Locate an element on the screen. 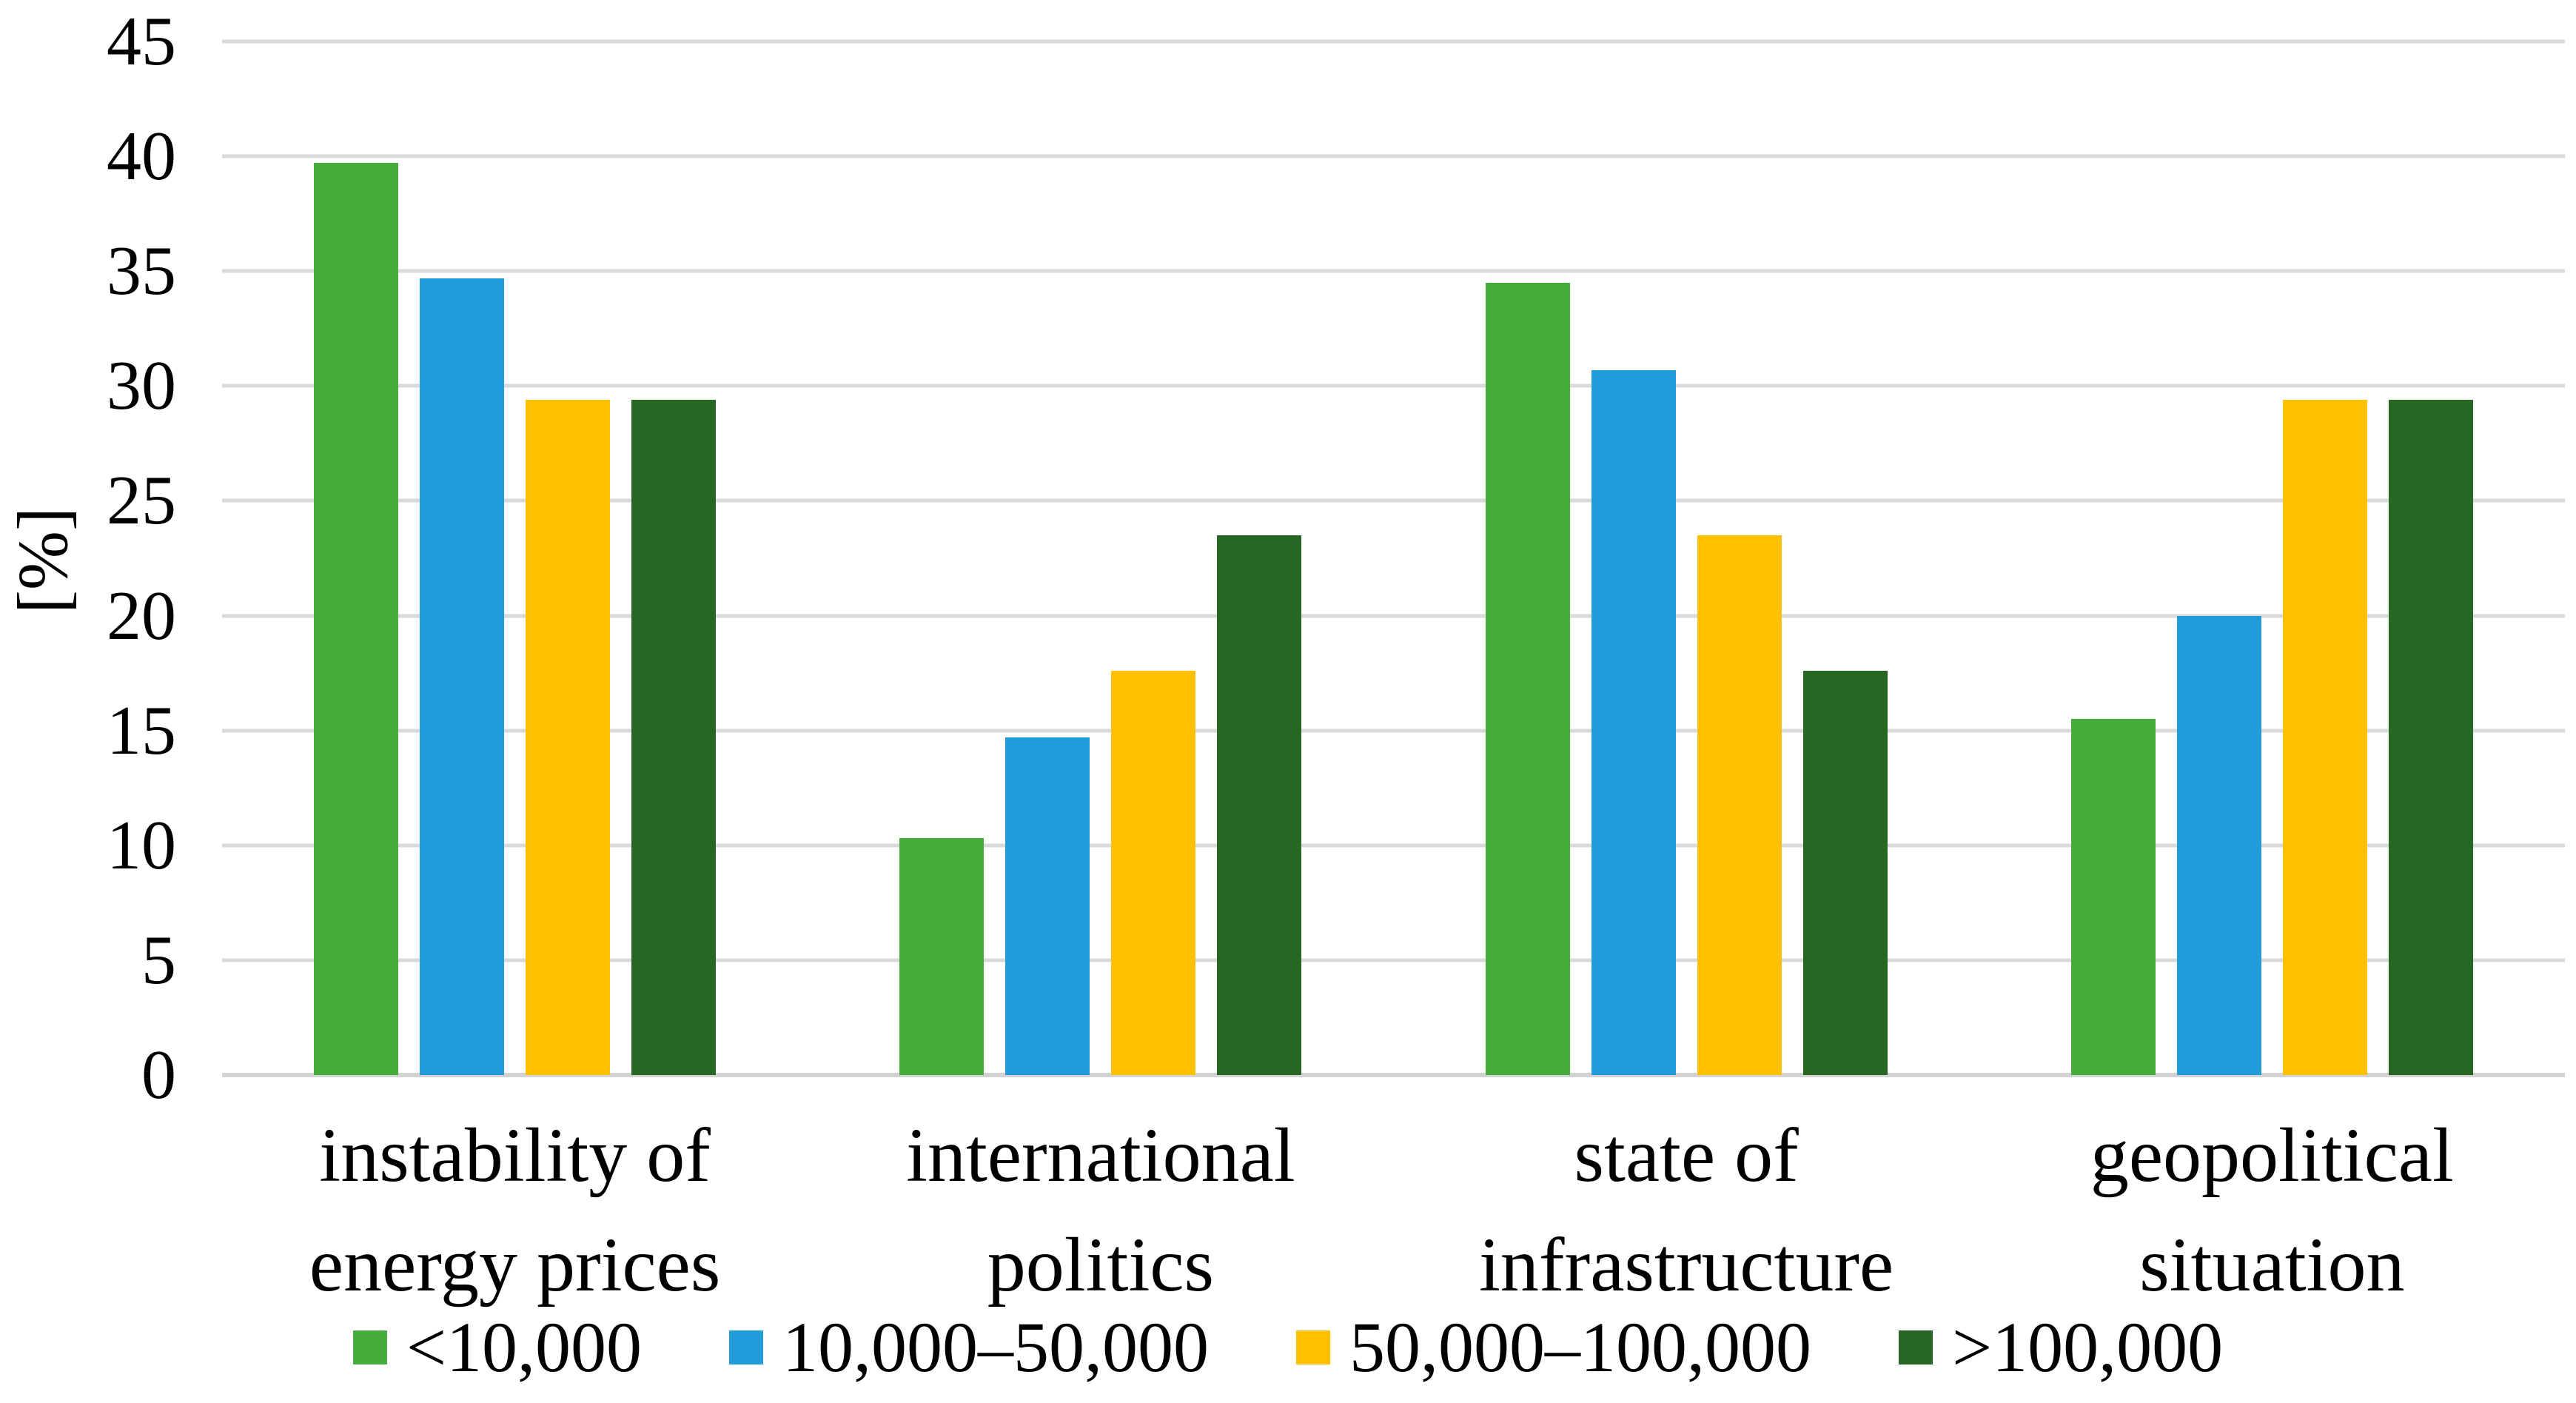 The height and width of the screenshot is (1403, 2576). legend-label-2: 10,000–50,000 is located at coordinates (995, 1347).